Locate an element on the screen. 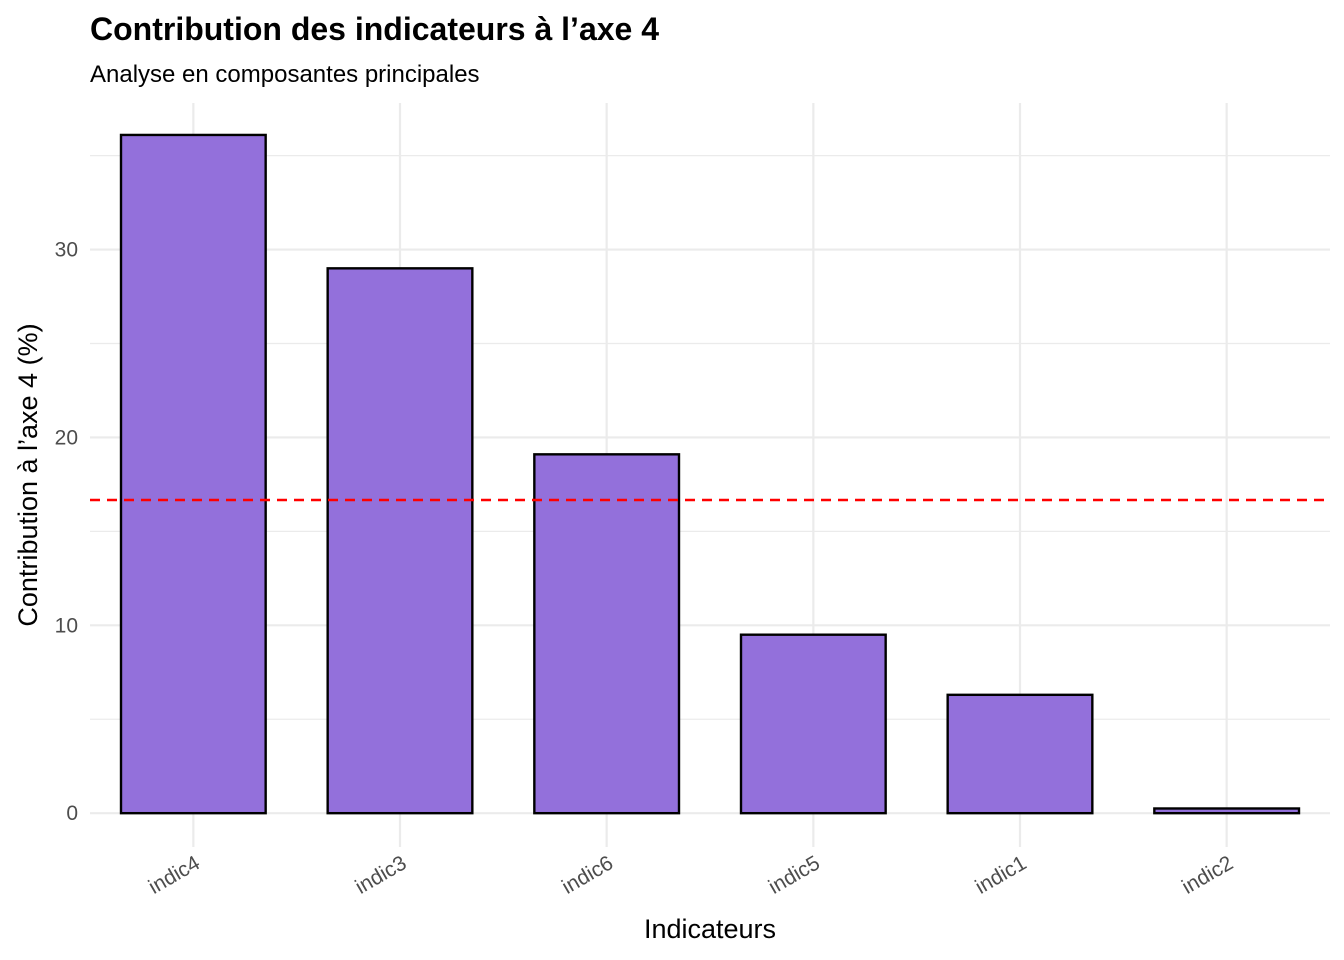  chart-title: Contribution des indicateurs à l’axe 4 is located at coordinates (374, 29).